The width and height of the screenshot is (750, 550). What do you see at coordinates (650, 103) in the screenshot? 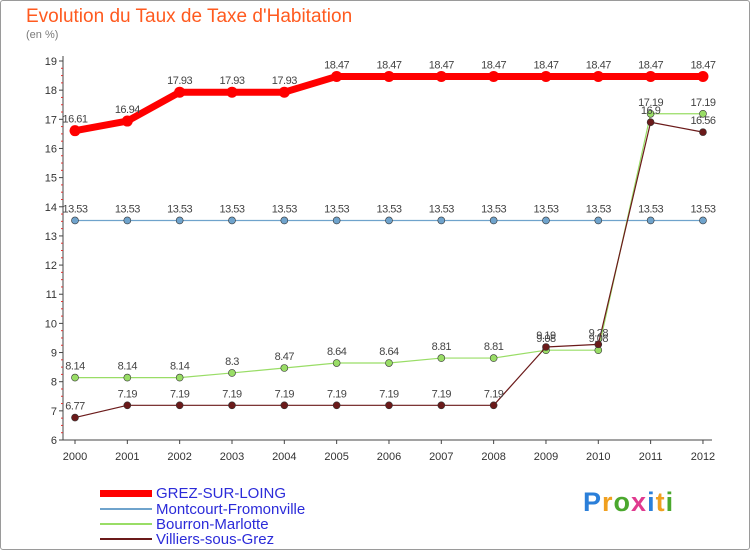
I see `data-label: 17.19` at bounding box center [650, 103].